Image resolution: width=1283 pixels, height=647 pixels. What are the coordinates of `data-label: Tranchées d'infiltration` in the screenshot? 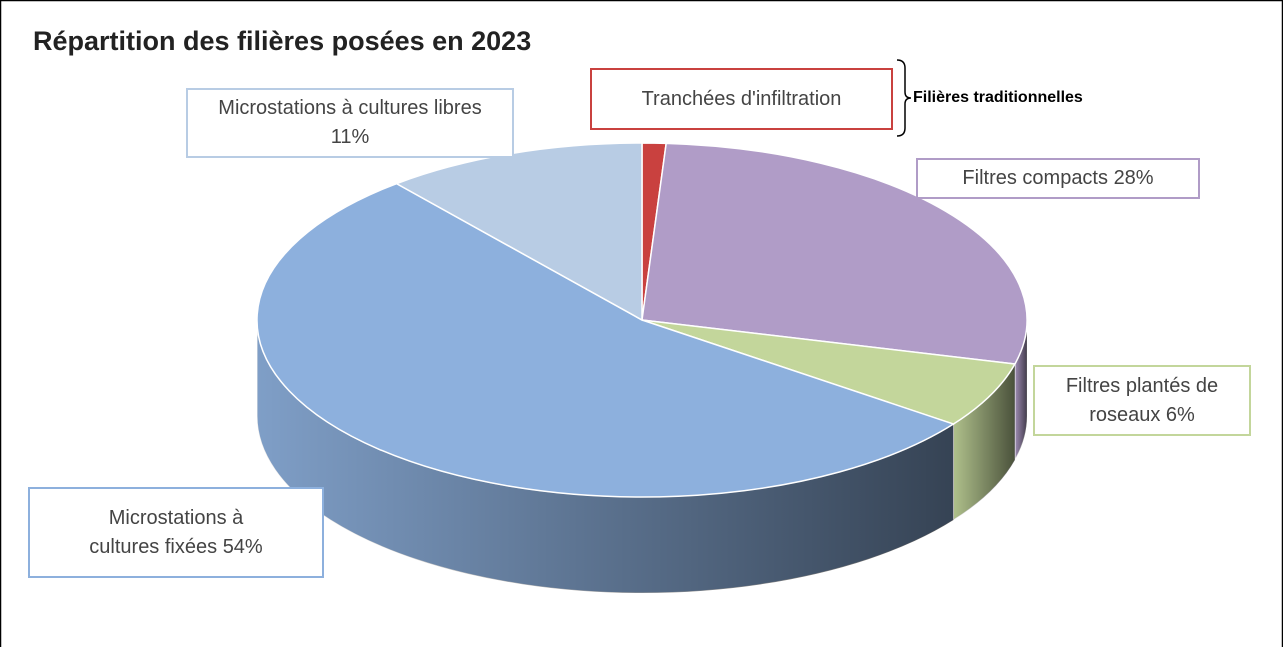 It's located at (741, 99).